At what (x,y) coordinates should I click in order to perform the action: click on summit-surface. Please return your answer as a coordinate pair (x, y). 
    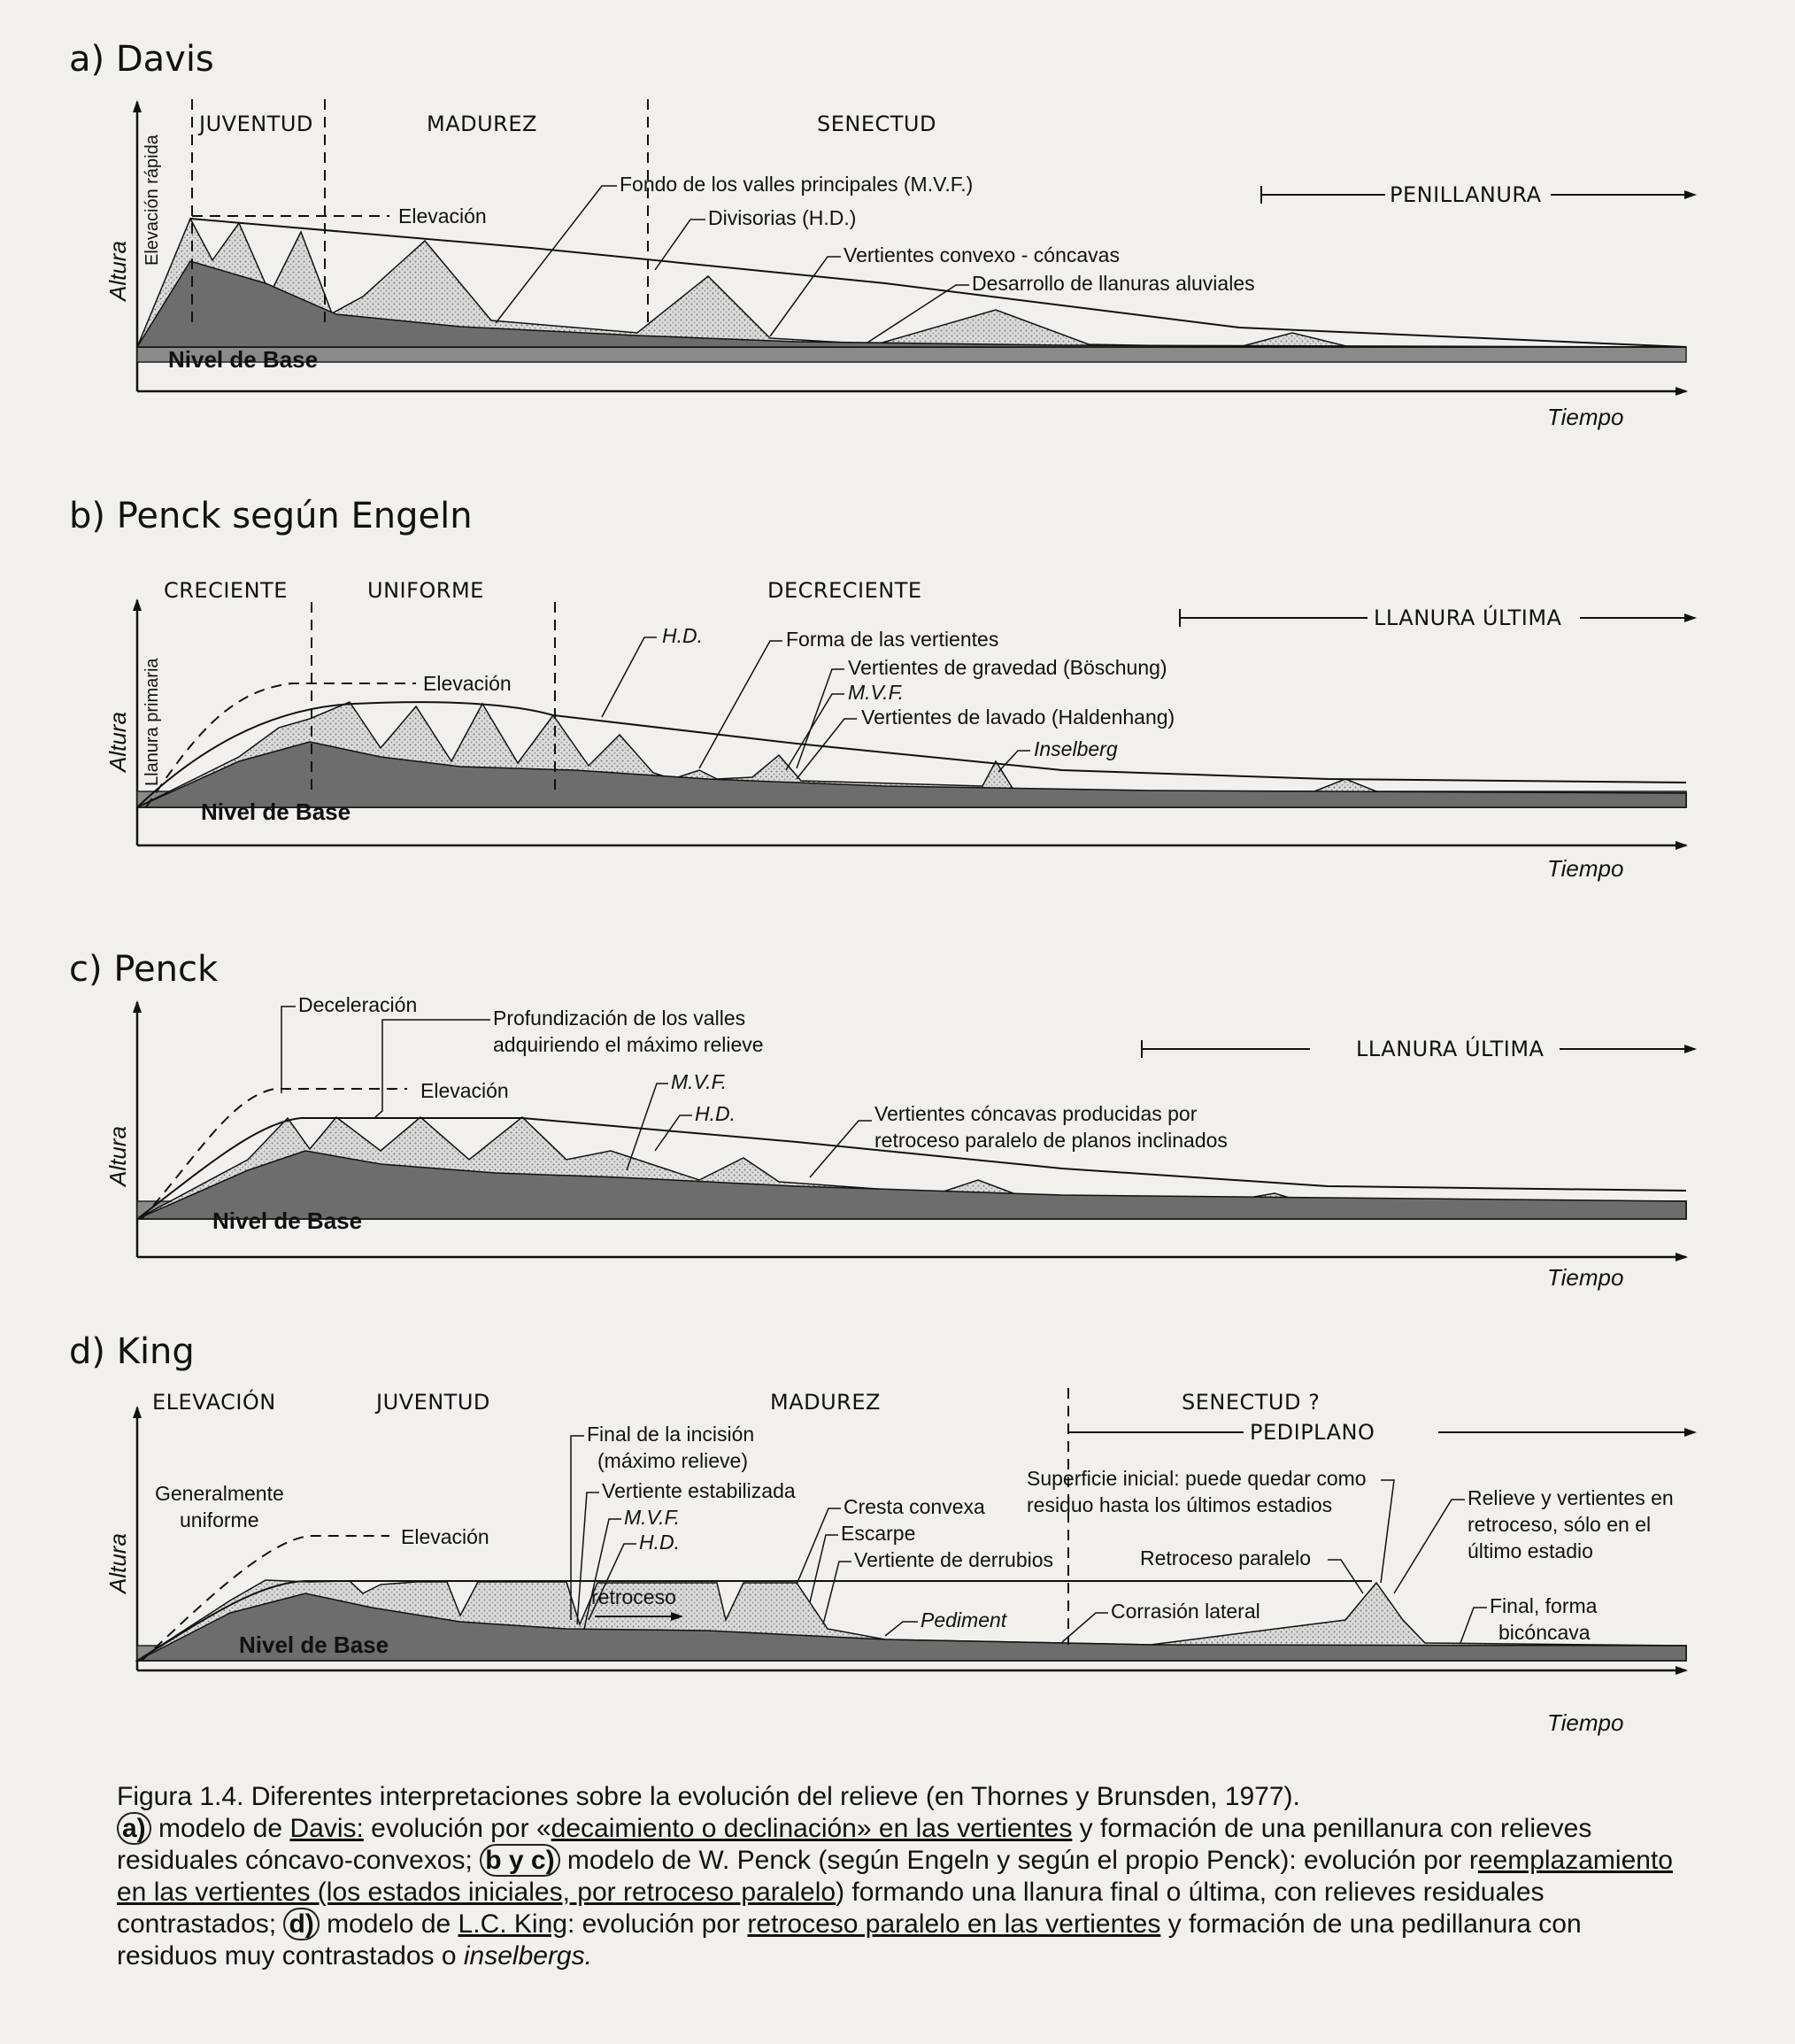
    Looking at the image, I should click on (754, 1621).